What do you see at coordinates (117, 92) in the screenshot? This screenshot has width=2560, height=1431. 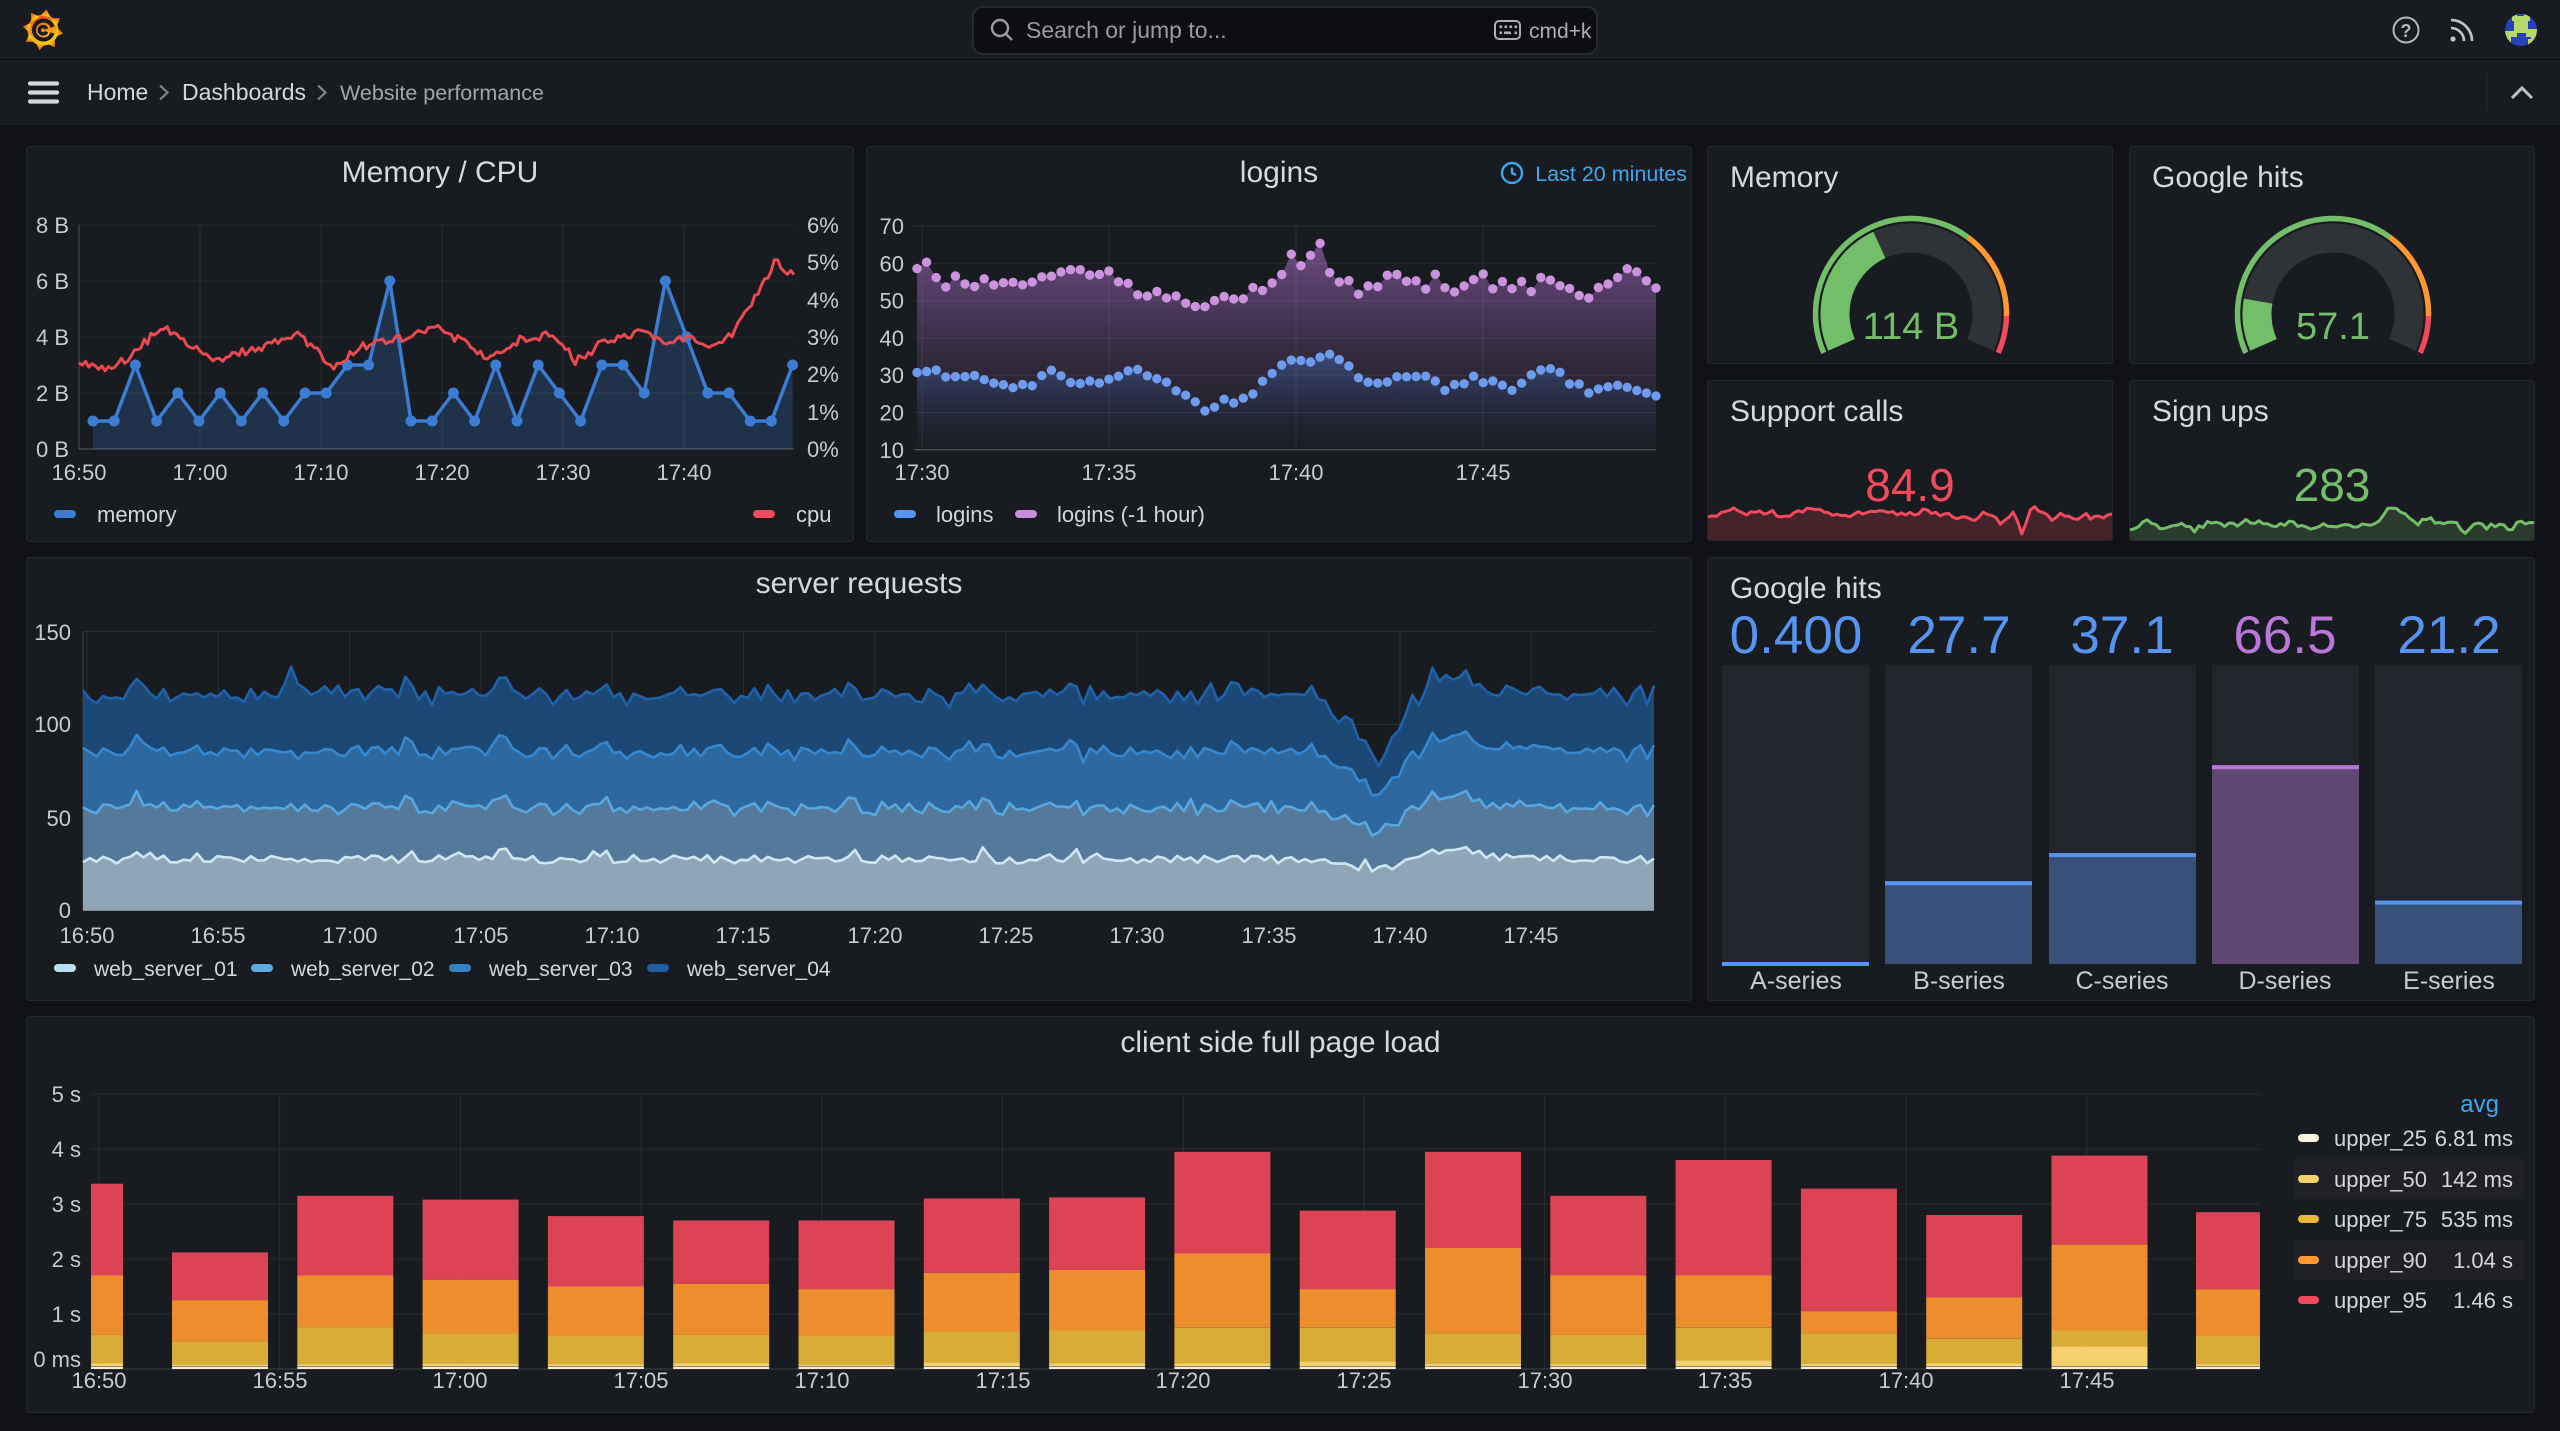 I see `svg-text: Home` at bounding box center [117, 92].